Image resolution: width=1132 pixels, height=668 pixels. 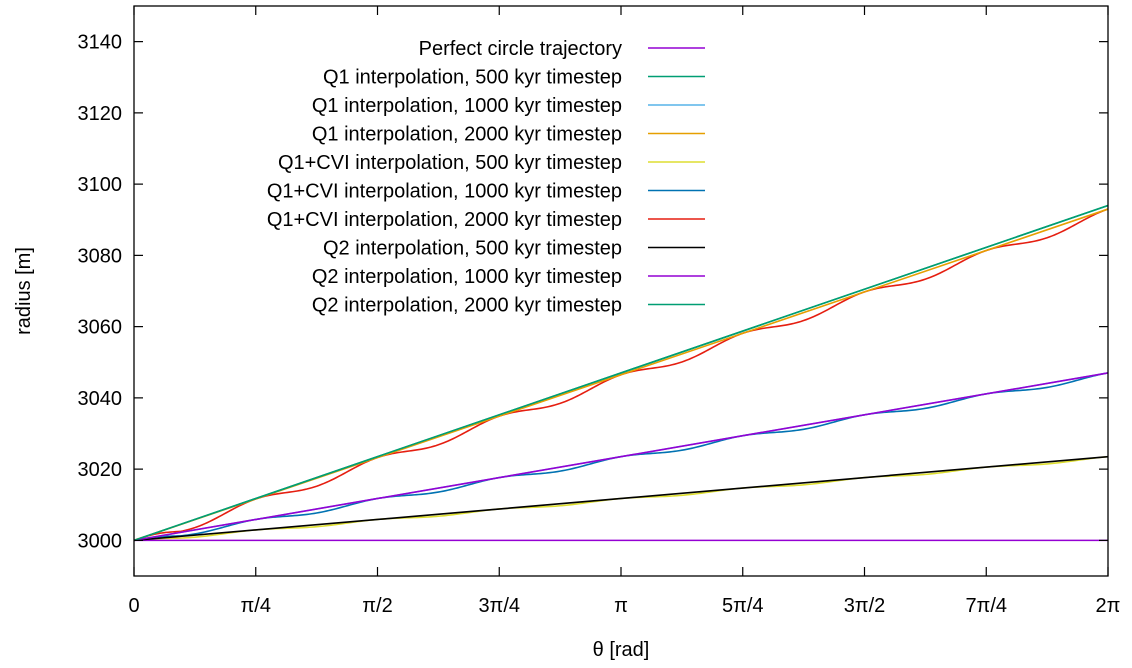 I want to click on y-tick-label: 3020, so click(x=100, y=470).